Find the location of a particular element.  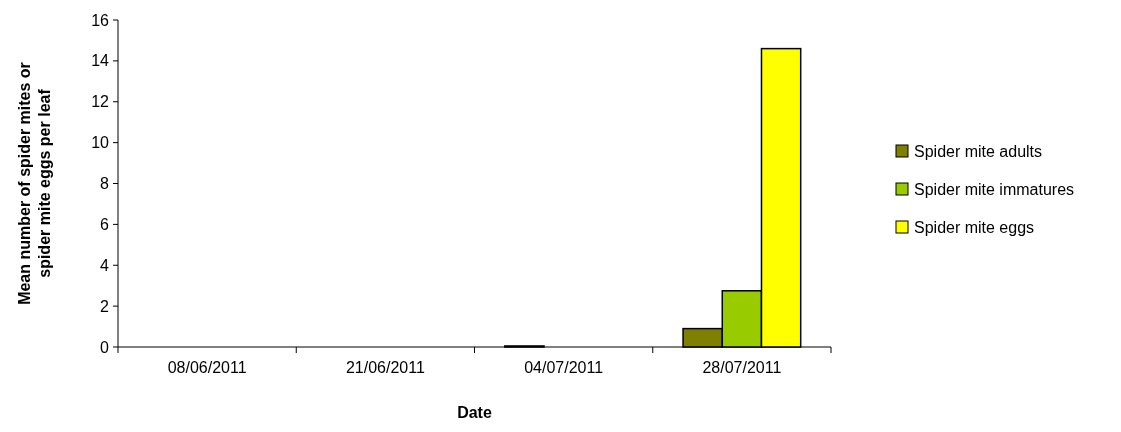

y-tick-label: 14 is located at coordinates (100, 61).